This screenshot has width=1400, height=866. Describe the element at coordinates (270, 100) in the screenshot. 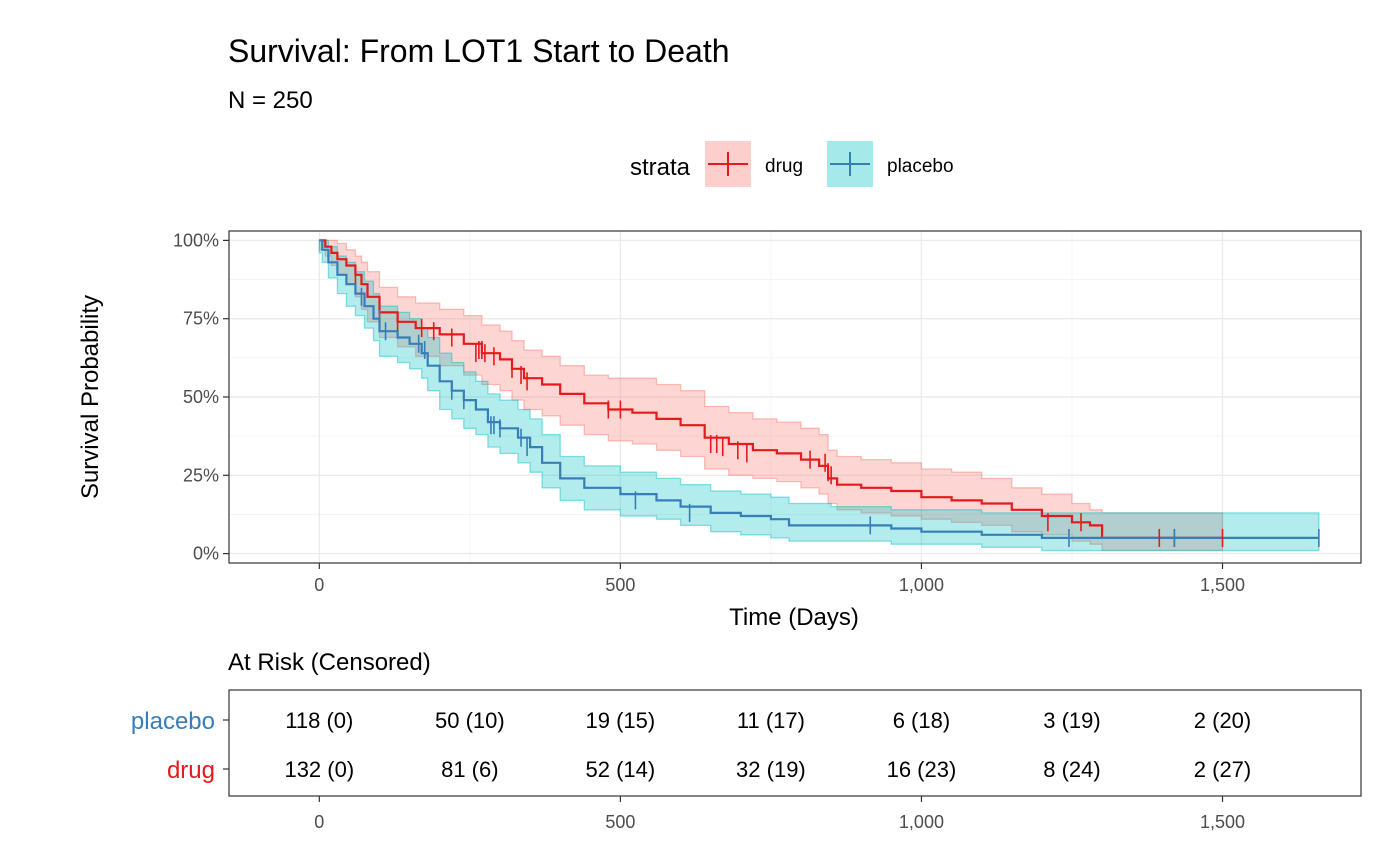

I see `chart-subtitle: N = 250` at that location.